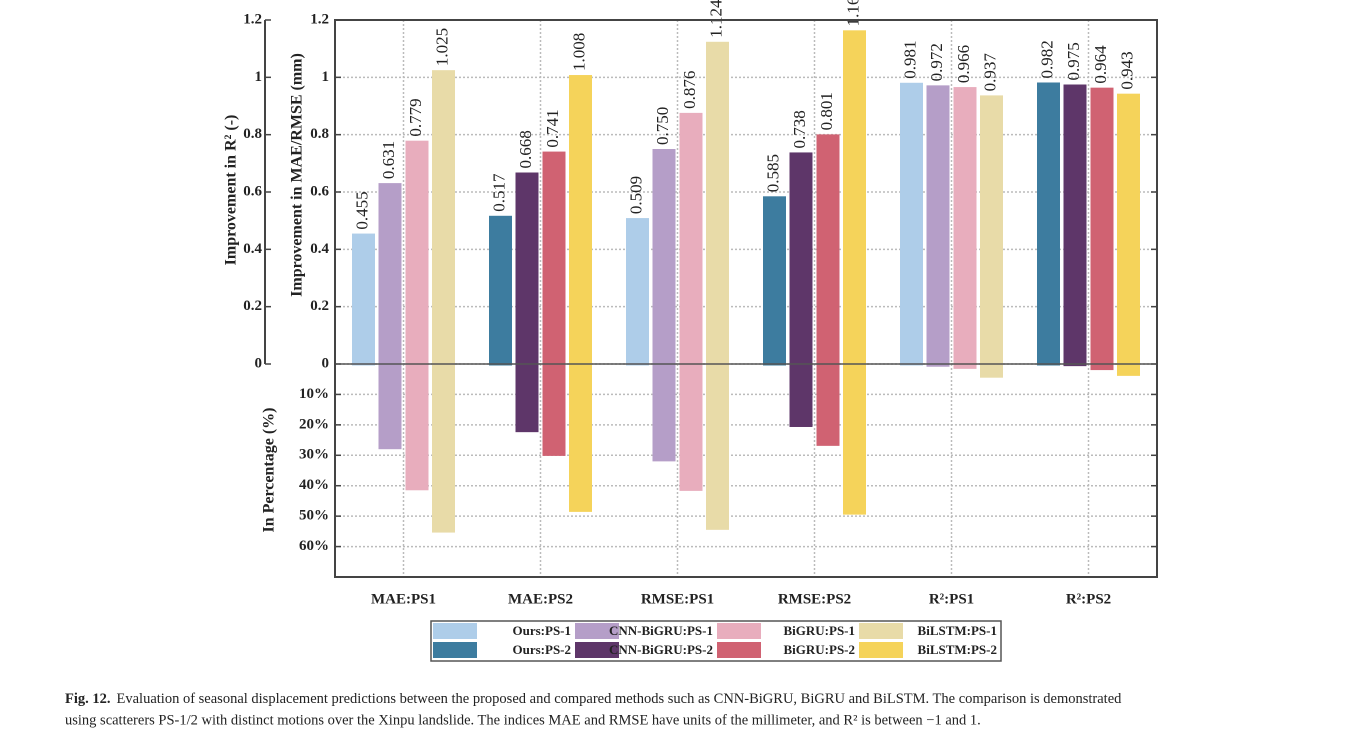 The height and width of the screenshot is (746, 1366). Describe the element at coordinates (314, 455) in the screenshot. I see `y-tick-label: 30%` at that location.